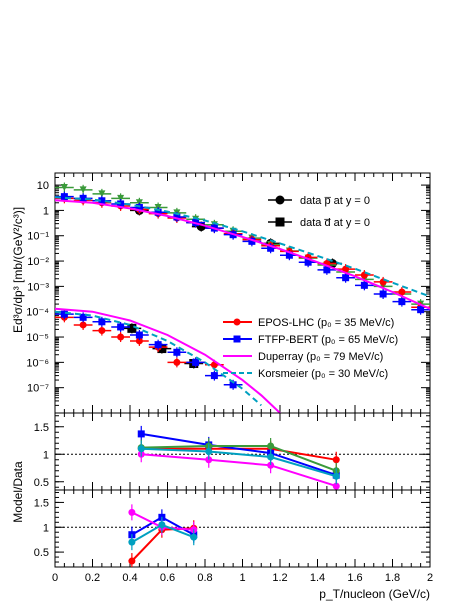  Describe the element at coordinates (374, 594) in the screenshot. I see `x-axis-label: p_T/nucleon (GeV/c)` at that location.